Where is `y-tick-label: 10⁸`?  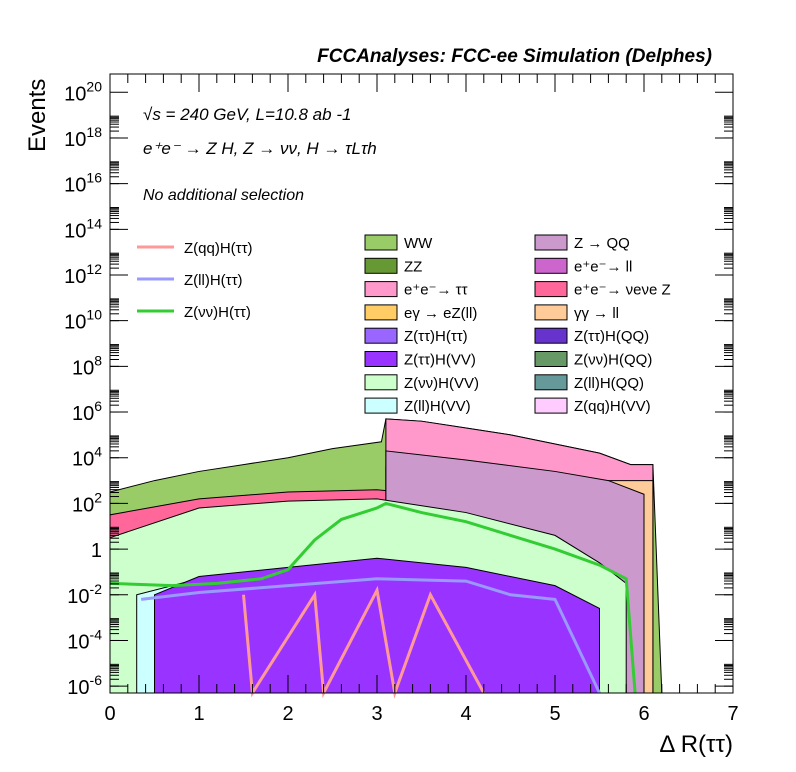 y-tick-label: 10⁸ is located at coordinates (87, 365).